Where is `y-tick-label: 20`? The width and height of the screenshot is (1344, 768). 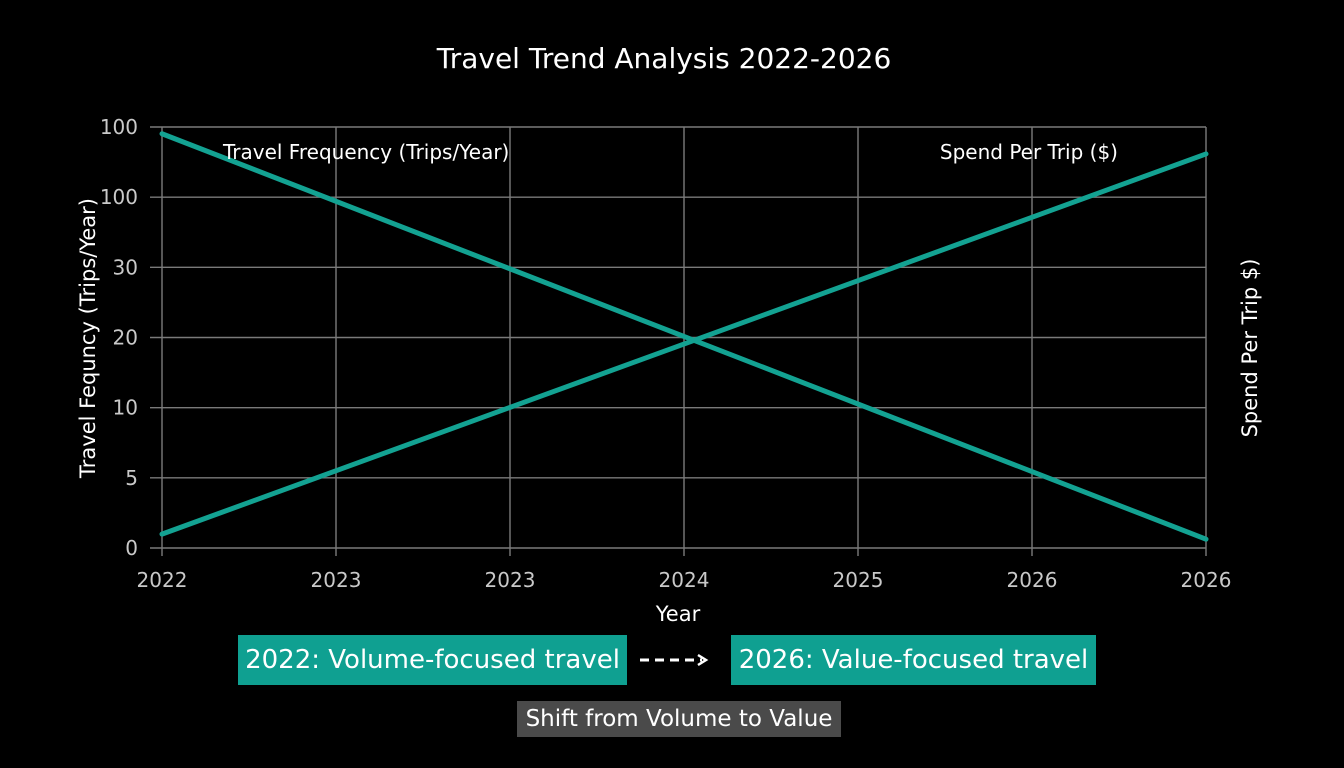 y-tick-label: 20 is located at coordinates (125, 338).